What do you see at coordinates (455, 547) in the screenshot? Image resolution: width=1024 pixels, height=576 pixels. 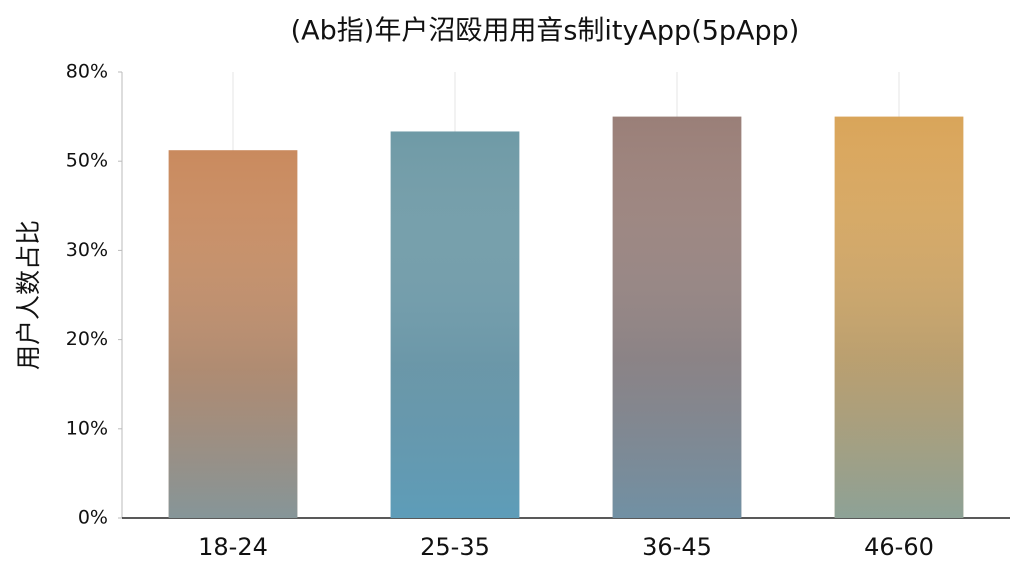 I see `x-tick-label: 25-35` at bounding box center [455, 547].